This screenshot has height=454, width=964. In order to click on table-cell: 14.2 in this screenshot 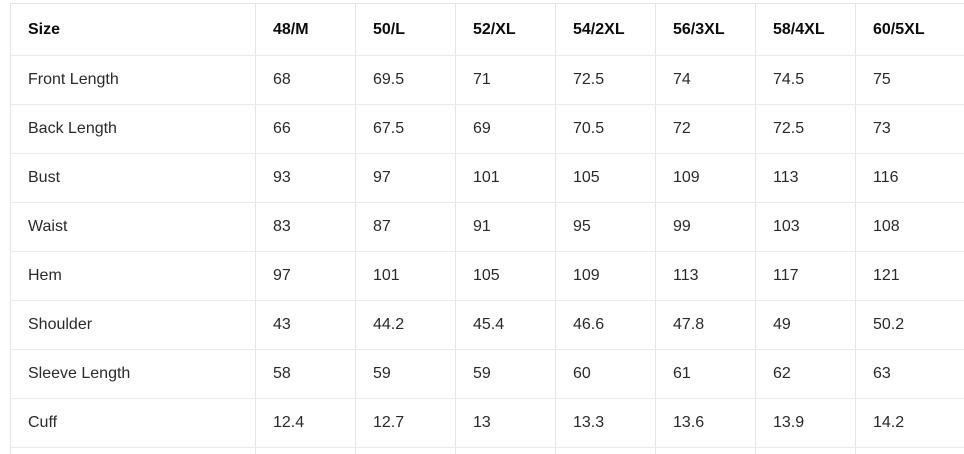, I will do `click(909, 423)`.